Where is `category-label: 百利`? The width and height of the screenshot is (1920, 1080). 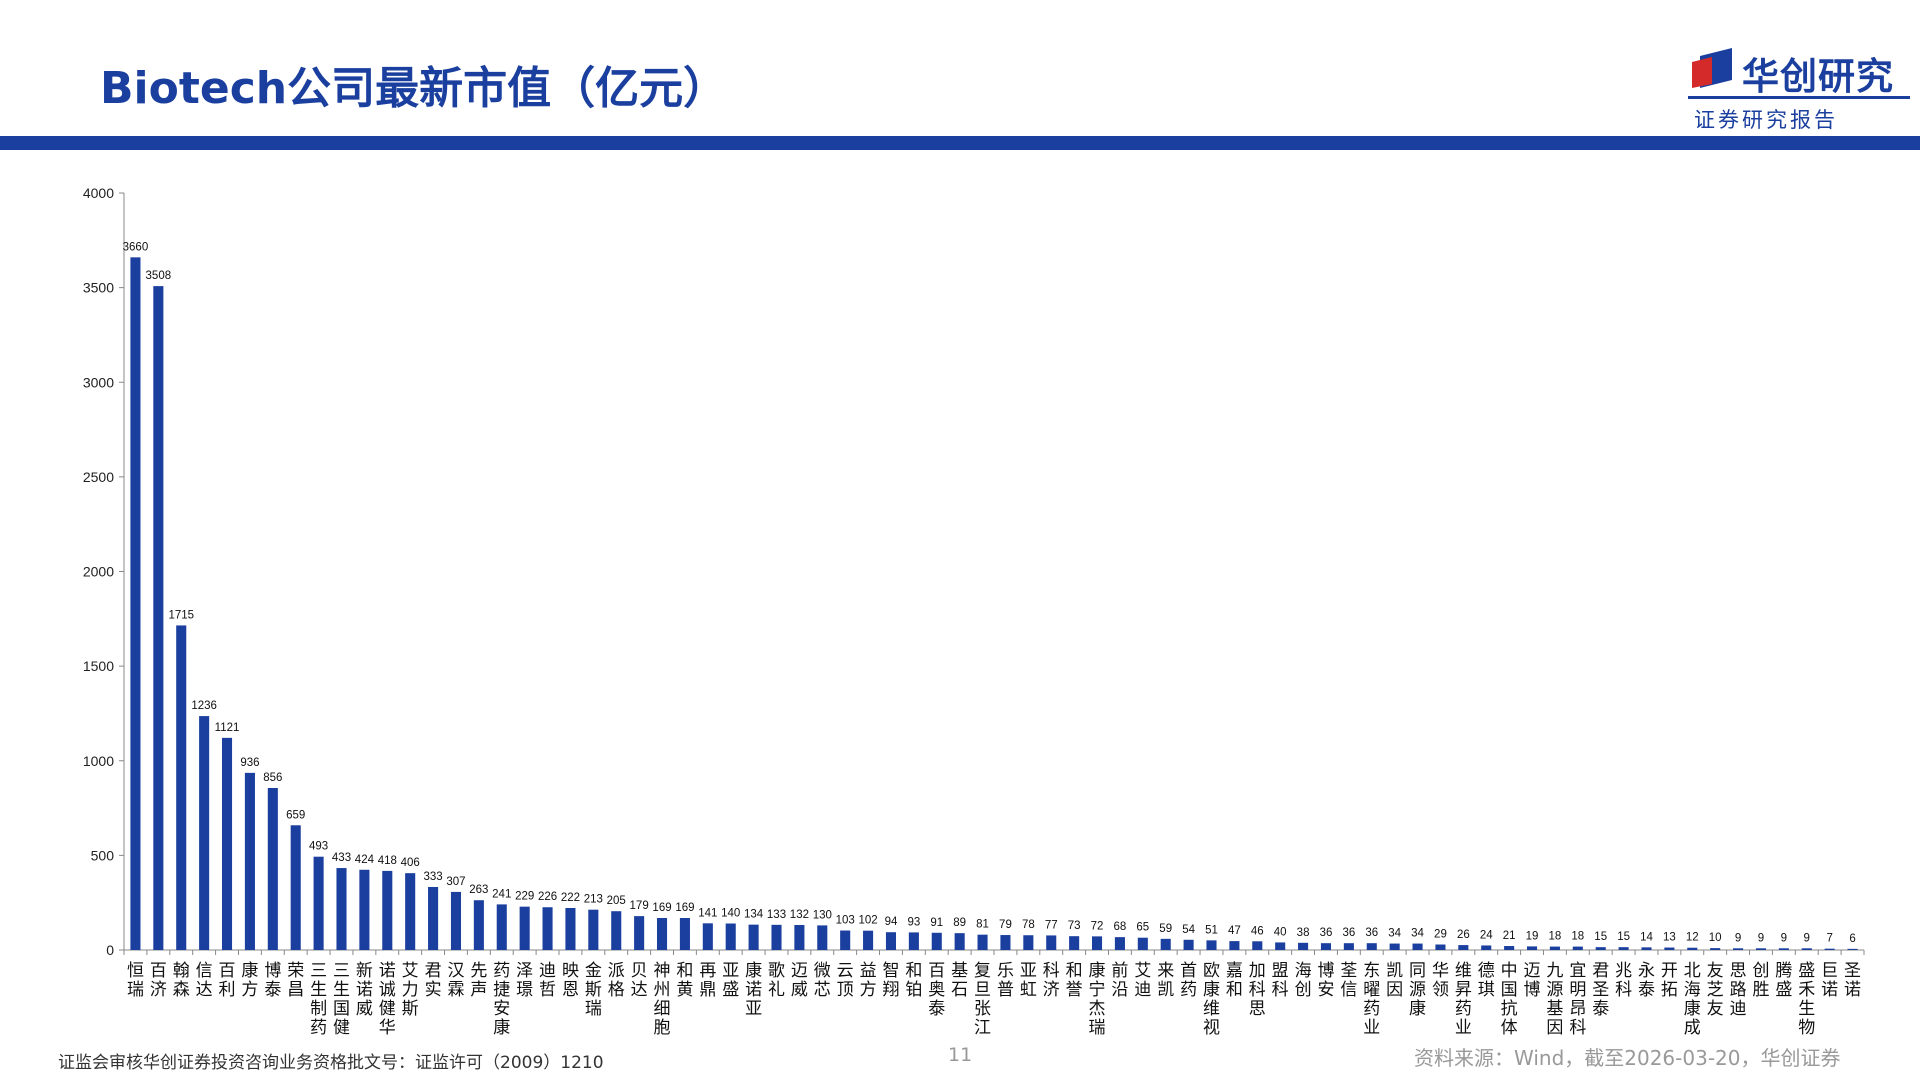 category-label: 百利 is located at coordinates (227, 980).